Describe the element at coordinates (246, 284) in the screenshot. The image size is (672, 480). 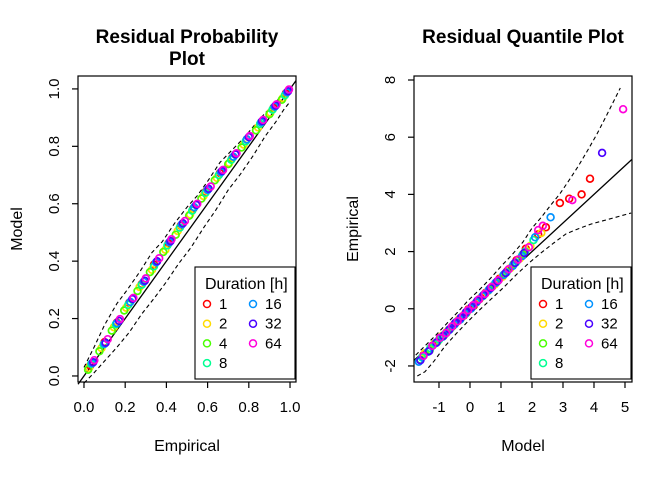
I see `left-legend-title: Duration [h]` at that location.